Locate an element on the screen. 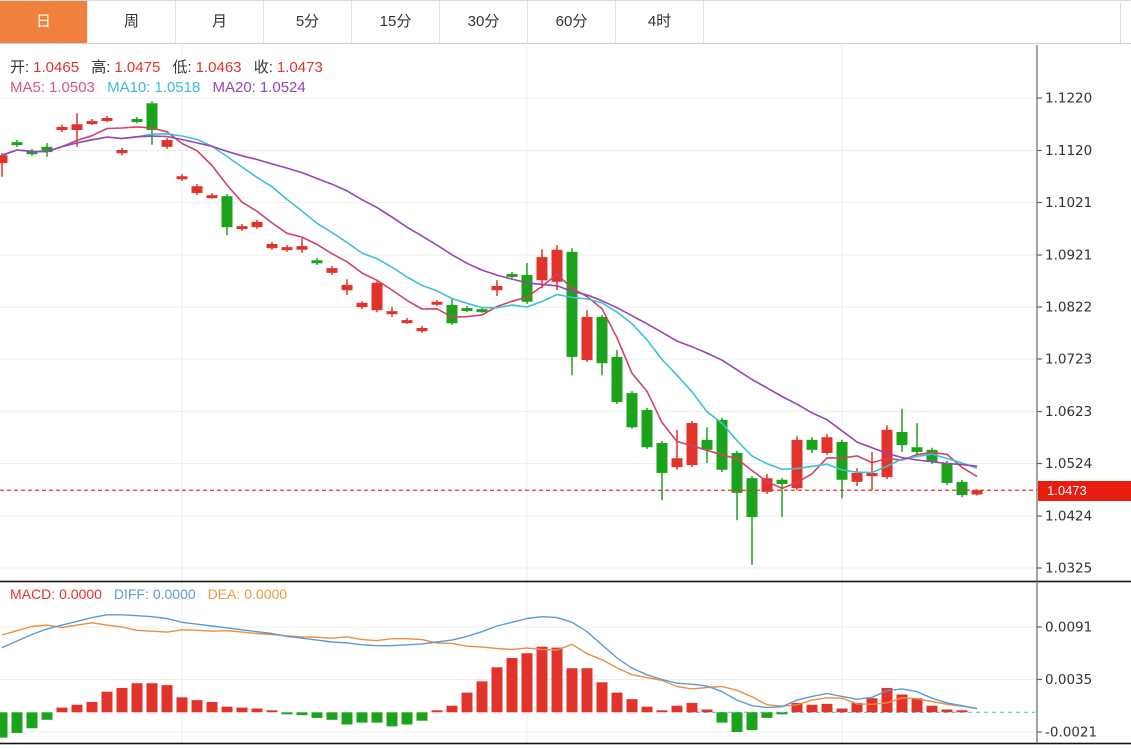  tab-15min: 15分 is located at coordinates (396, 22).